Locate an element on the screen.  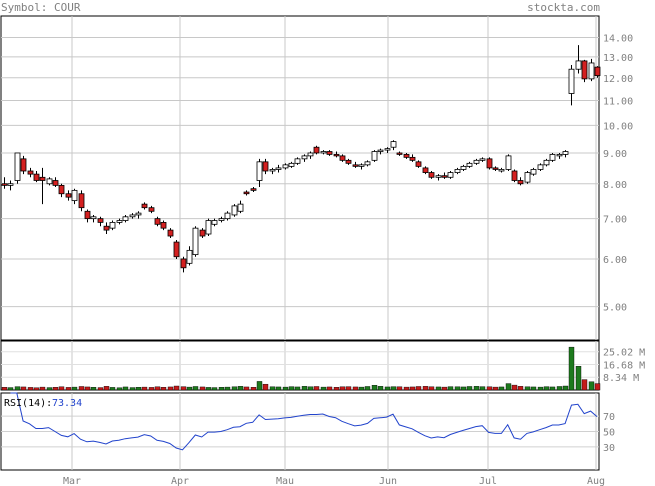
x-tick-label: Mau is located at coordinates (285, 481).